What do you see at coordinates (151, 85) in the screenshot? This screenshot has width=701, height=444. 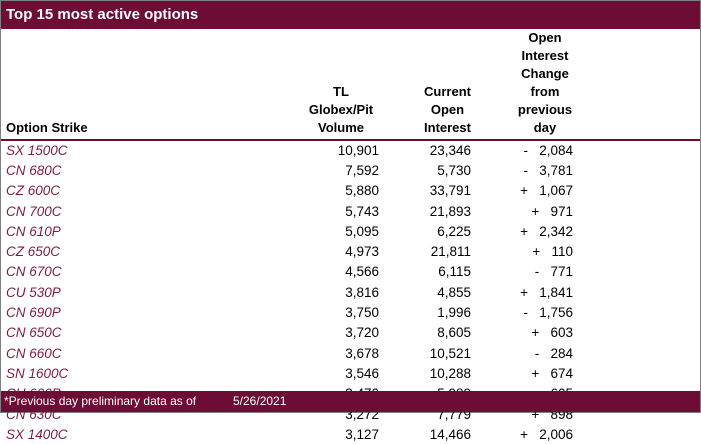 I see `col-header-option-strike: Option Strike` at bounding box center [151, 85].